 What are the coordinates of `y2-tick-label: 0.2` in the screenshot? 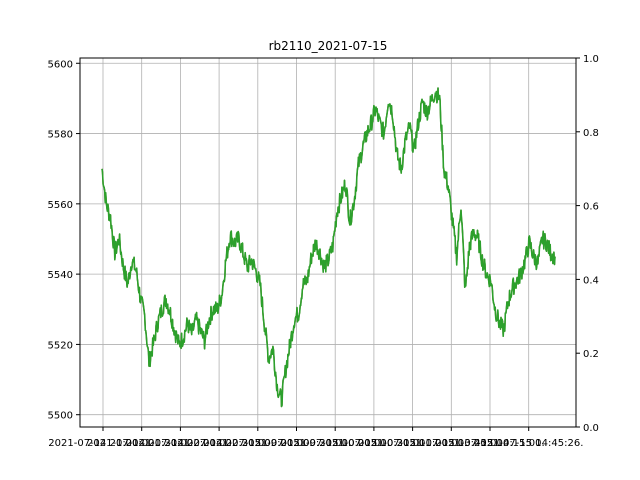 It's located at (591, 354).